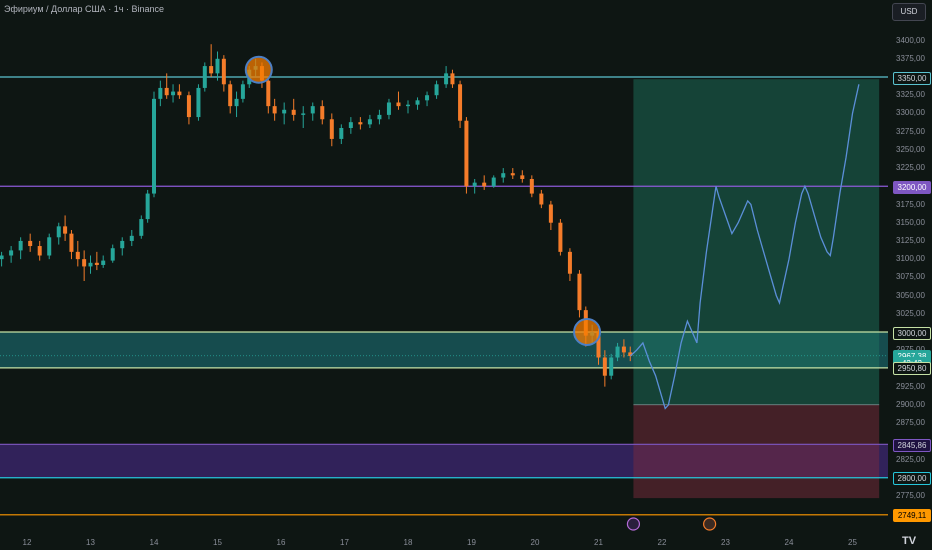 The width and height of the screenshot is (932, 550). Describe the element at coordinates (662, 542) in the screenshot. I see `date-tick-label: 22` at that location.